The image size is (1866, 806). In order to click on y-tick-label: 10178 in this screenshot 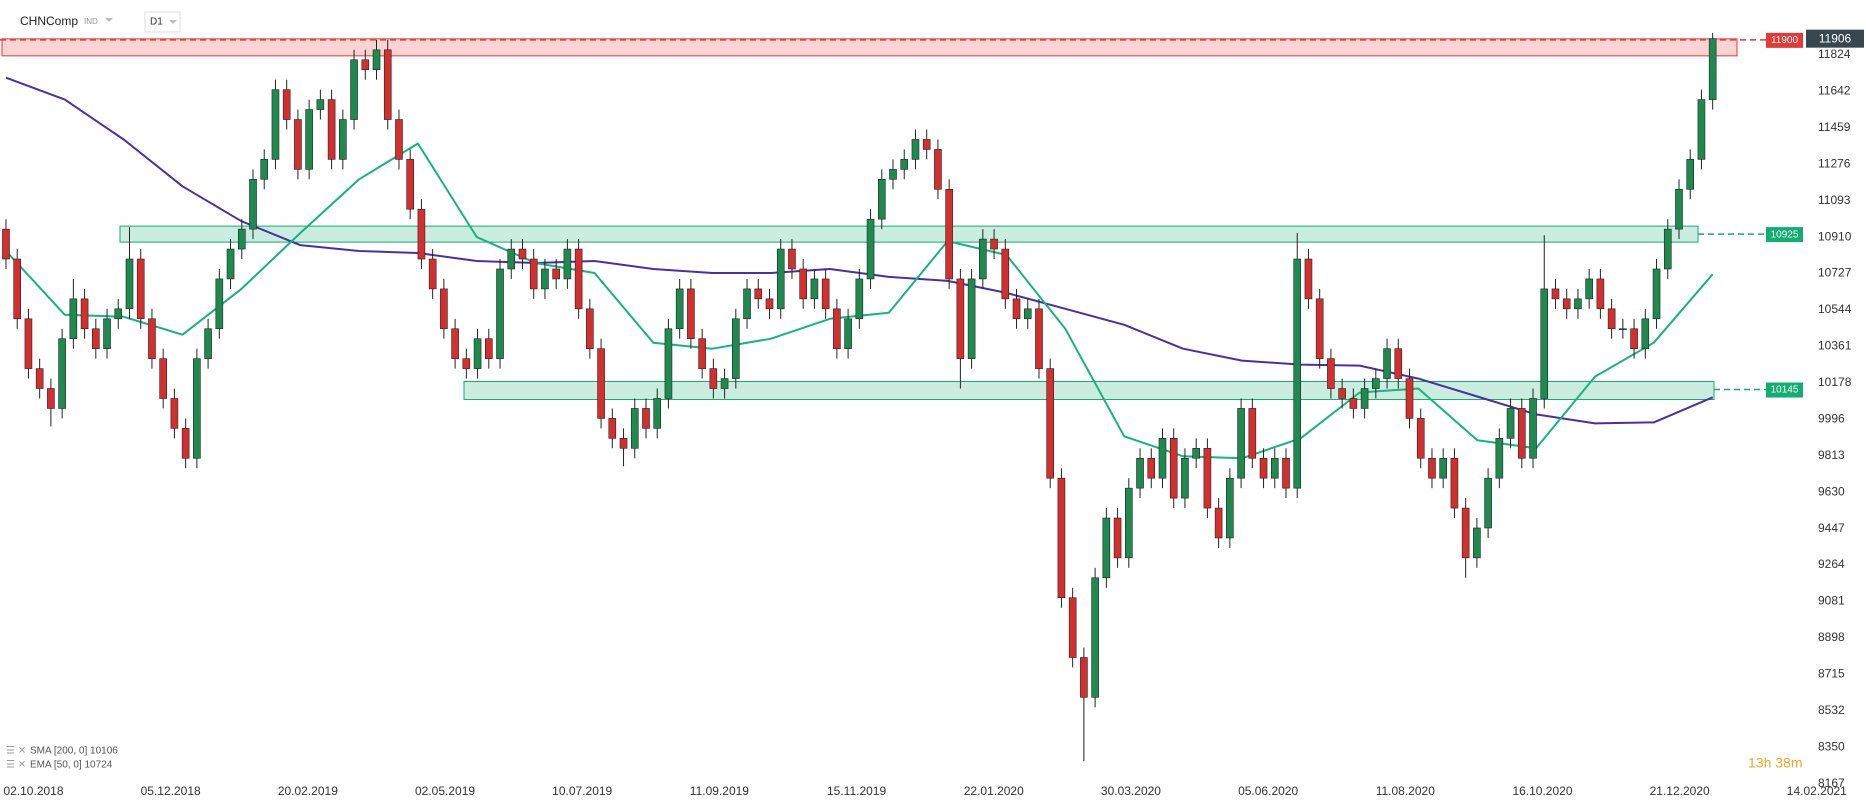, I will do `click(1835, 382)`.